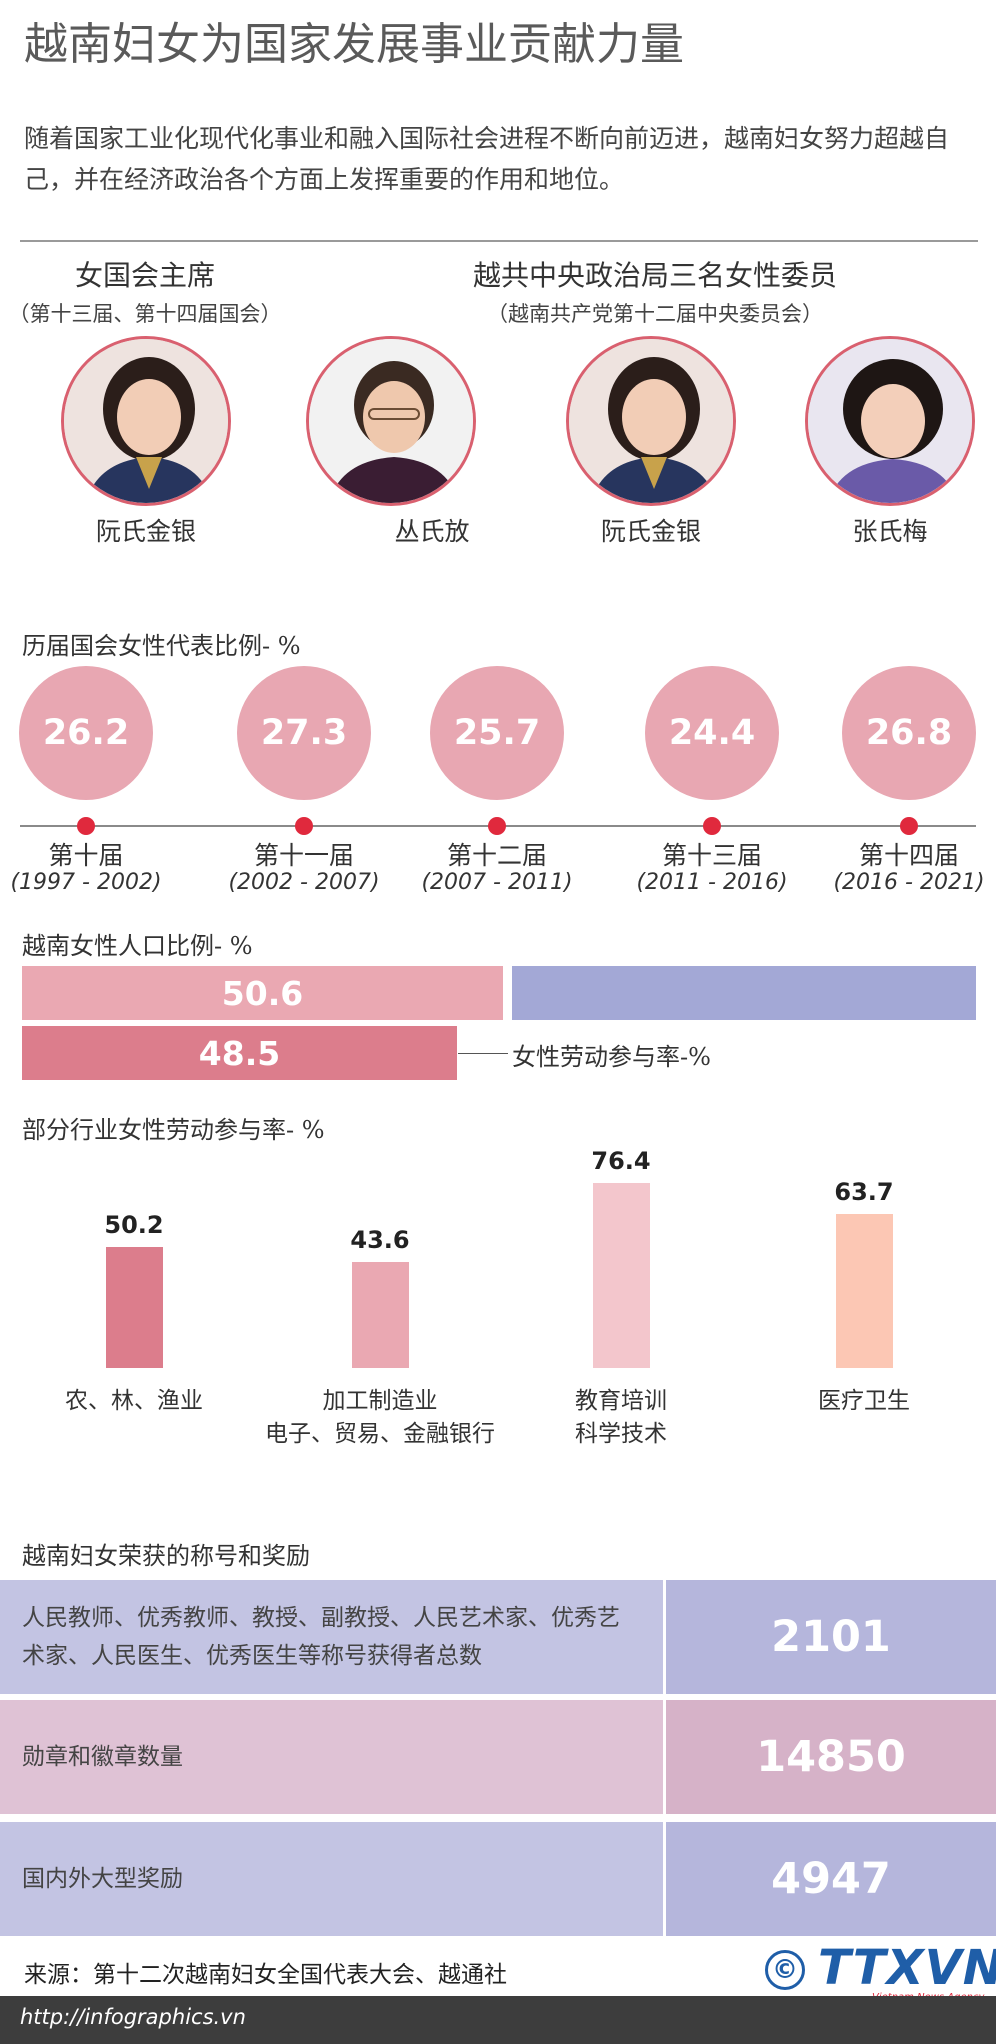 Image resolution: width=996 pixels, height=2044 pixels. I want to click on person-name: 丛氏放, so click(432, 531).